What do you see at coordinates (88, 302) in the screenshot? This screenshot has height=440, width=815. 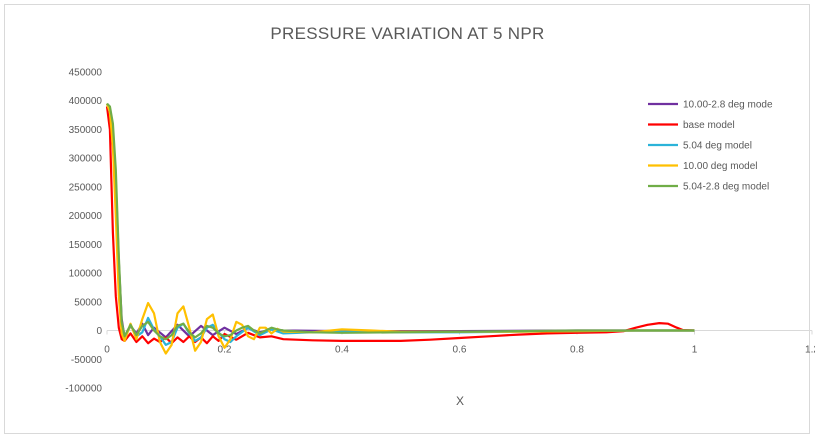 I see `y-tick-label: 50000` at bounding box center [88, 302].